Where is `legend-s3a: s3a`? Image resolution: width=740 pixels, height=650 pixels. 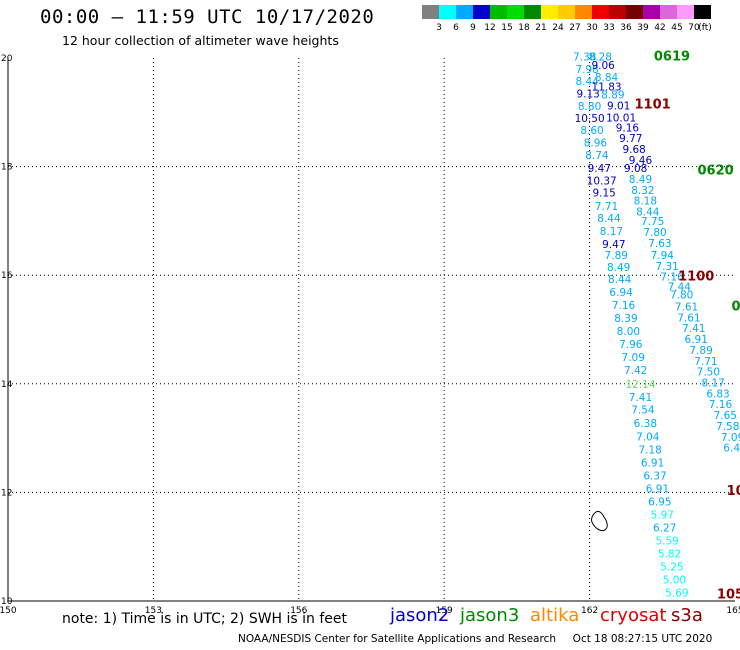 legend-s3a: s3a is located at coordinates (687, 615).